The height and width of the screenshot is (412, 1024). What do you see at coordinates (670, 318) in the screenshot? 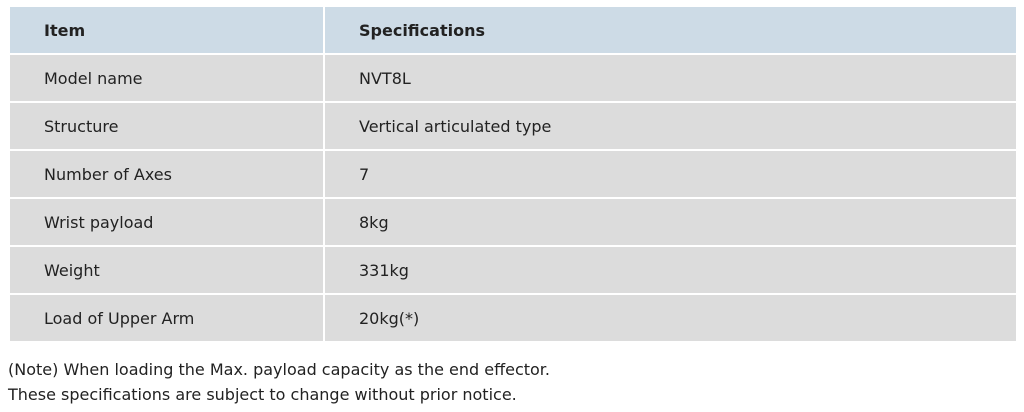
I see `cell: 20kg(*)` at bounding box center [670, 318].